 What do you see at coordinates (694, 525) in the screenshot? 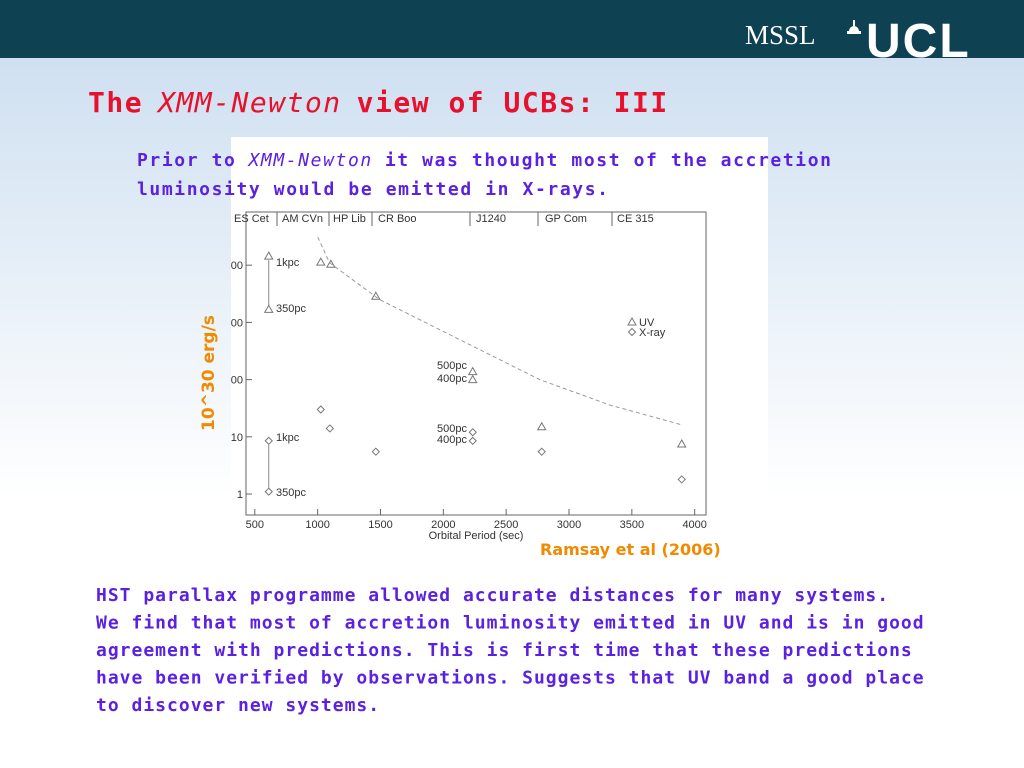
I see `x-tick-label: 4000` at bounding box center [694, 525].